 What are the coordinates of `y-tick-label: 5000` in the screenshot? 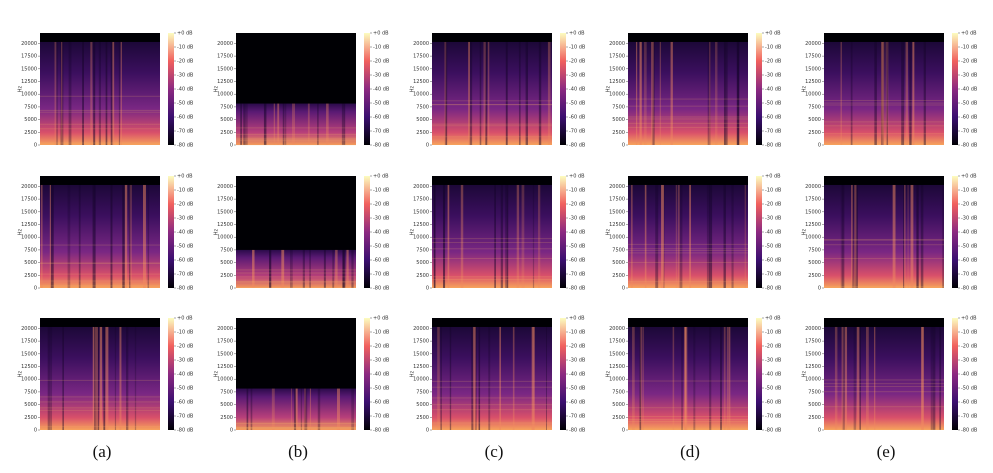 It's located at (30, 263).